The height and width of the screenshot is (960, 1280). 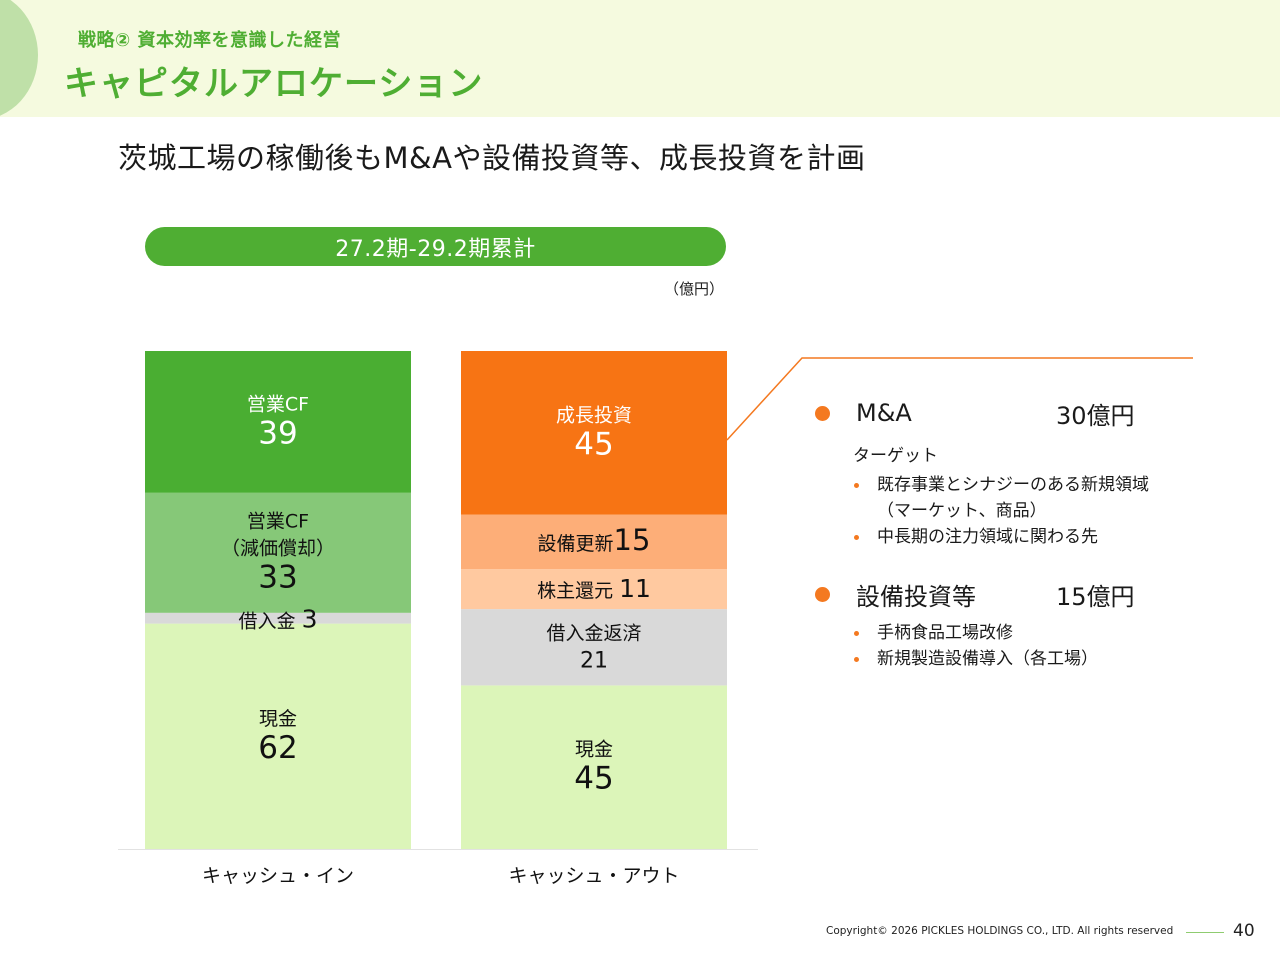 What do you see at coordinates (1032, 498) in the screenshot?
I see `detail-bullet: 既存事業とシナジーのある新規領域 （マーケット、商品）` at bounding box center [1032, 498].